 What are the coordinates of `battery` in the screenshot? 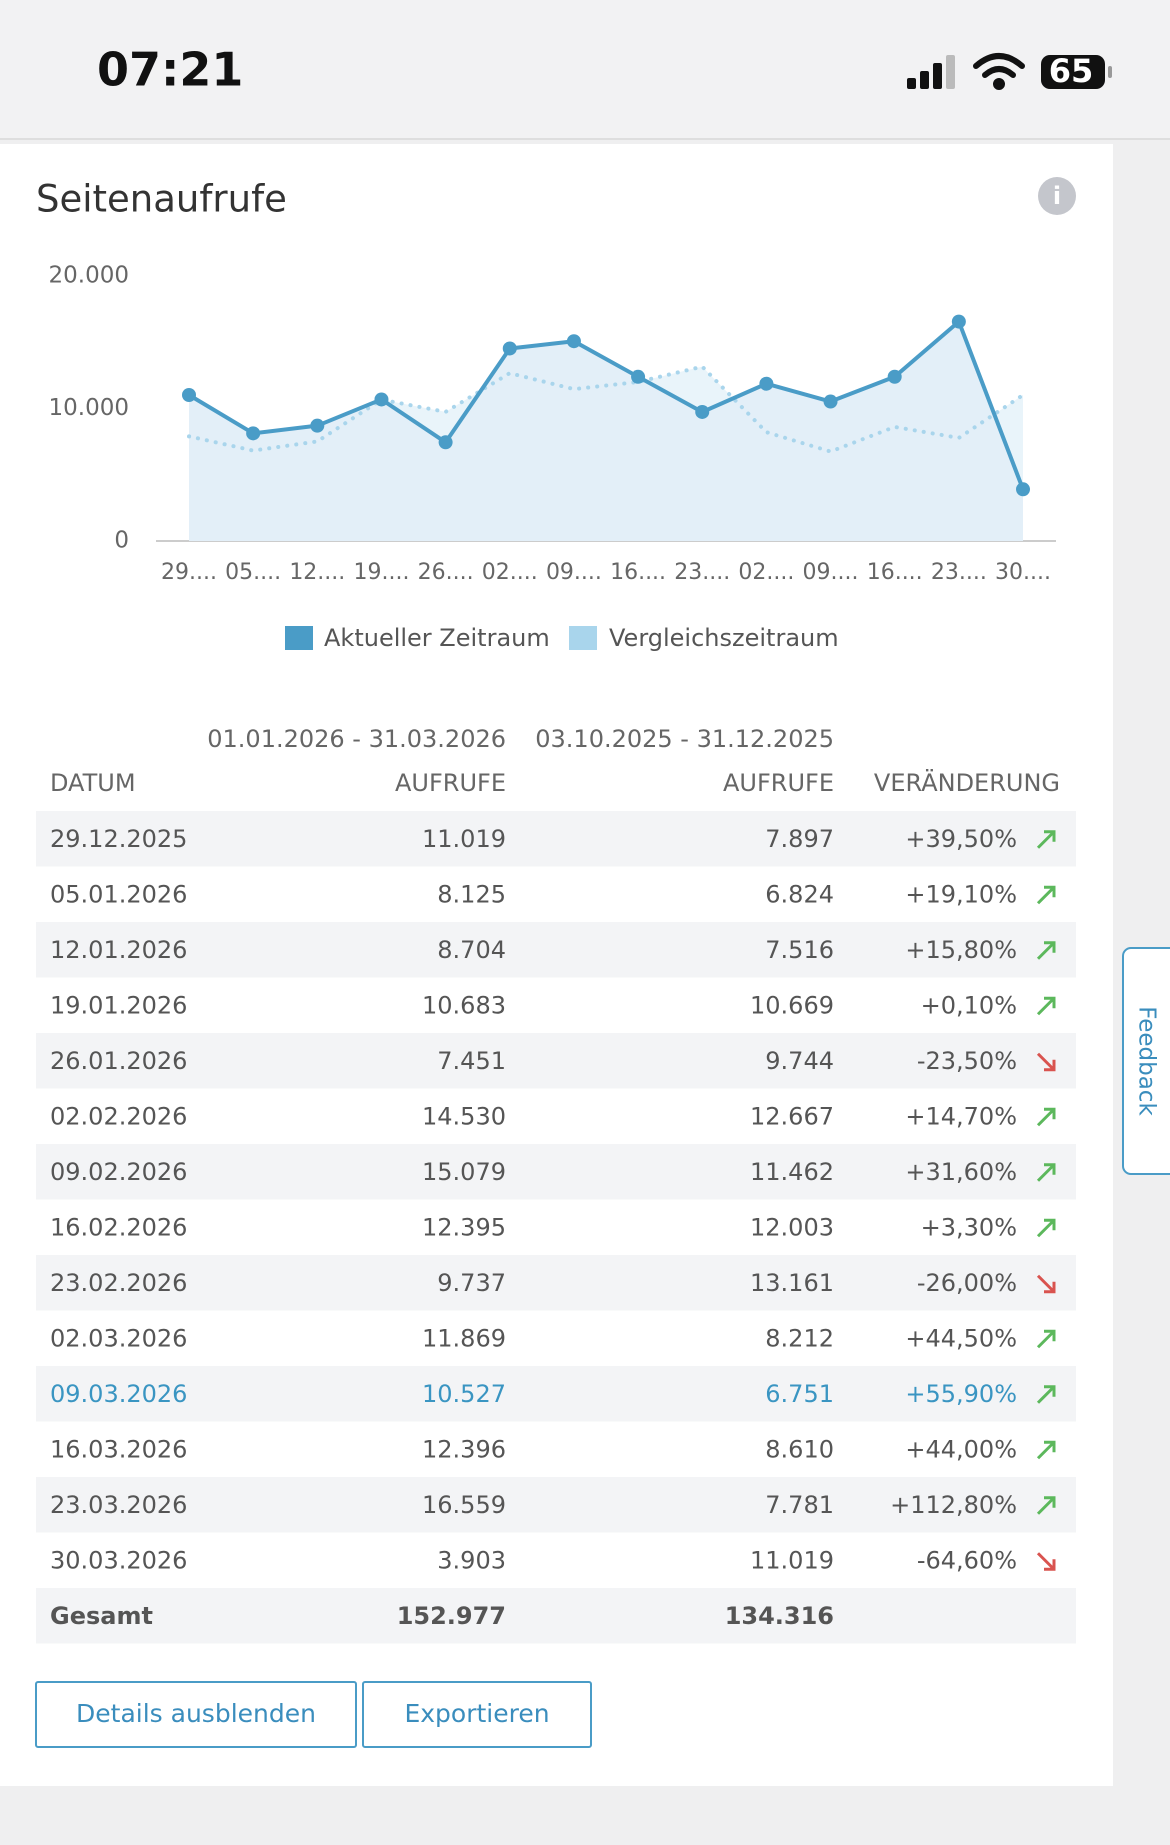 It's located at (1073, 72).